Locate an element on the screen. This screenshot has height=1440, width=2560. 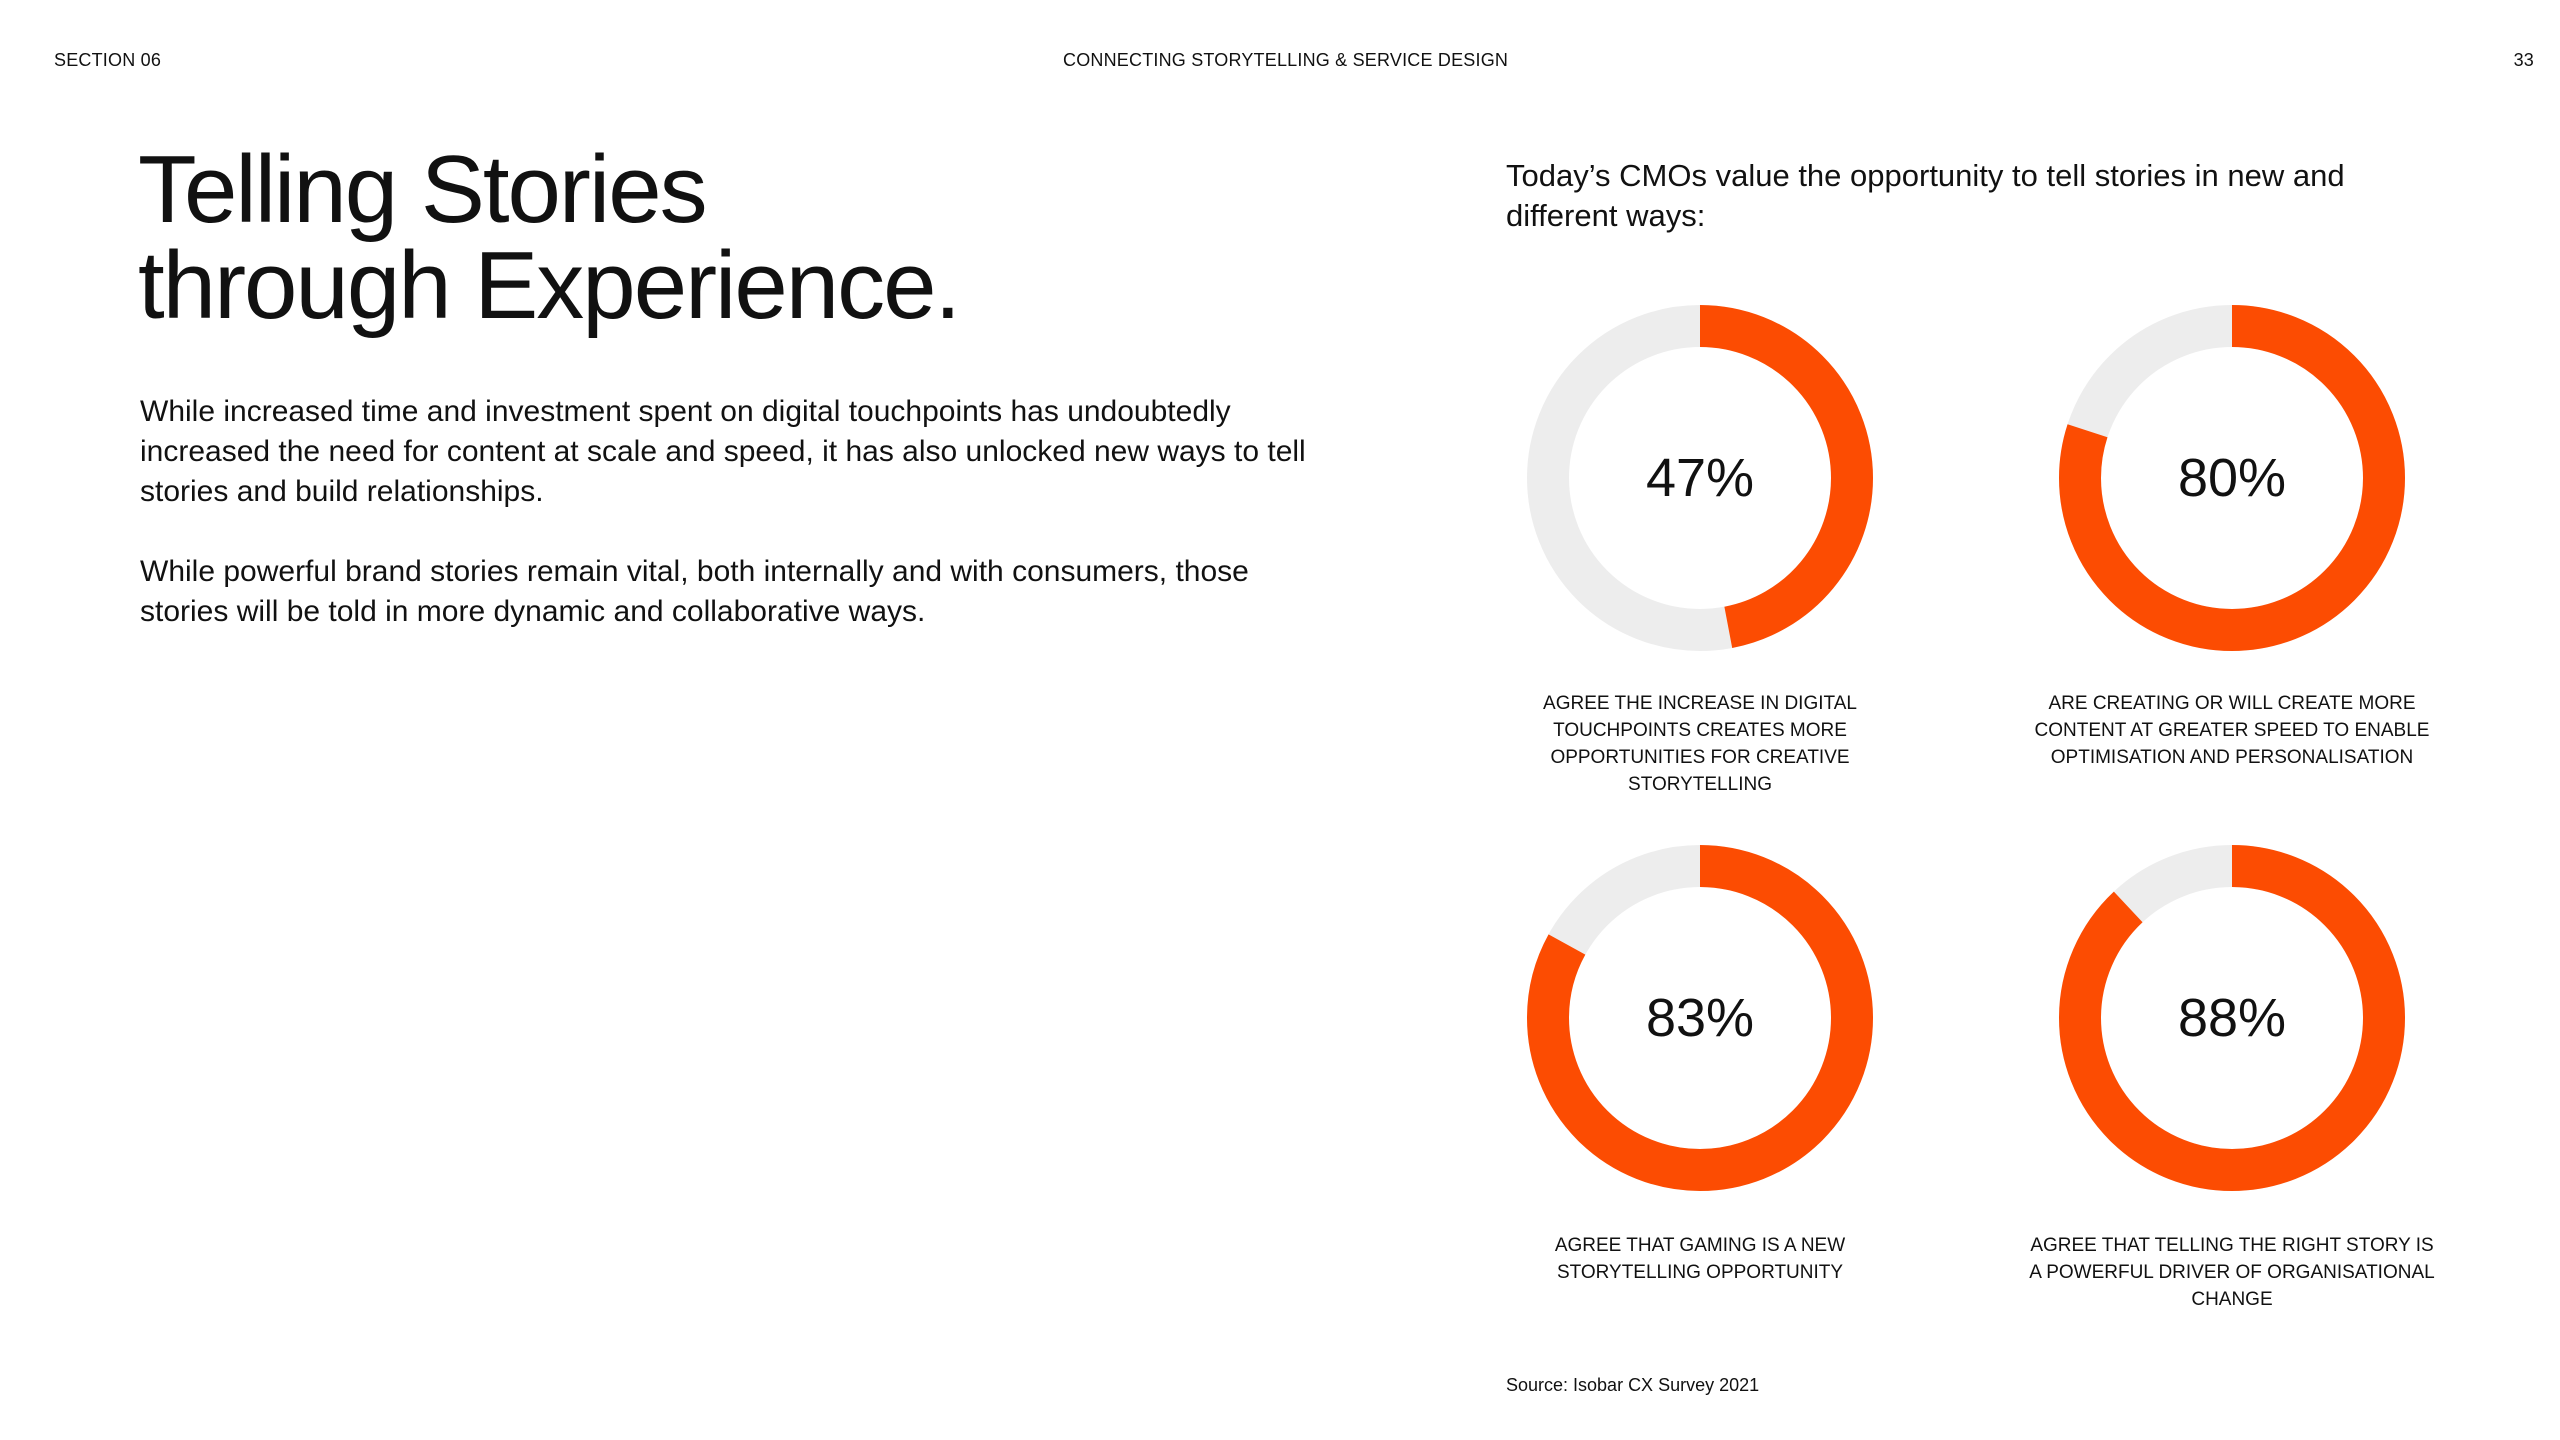
donut-percent-label: 88% is located at coordinates (2232, 1018).